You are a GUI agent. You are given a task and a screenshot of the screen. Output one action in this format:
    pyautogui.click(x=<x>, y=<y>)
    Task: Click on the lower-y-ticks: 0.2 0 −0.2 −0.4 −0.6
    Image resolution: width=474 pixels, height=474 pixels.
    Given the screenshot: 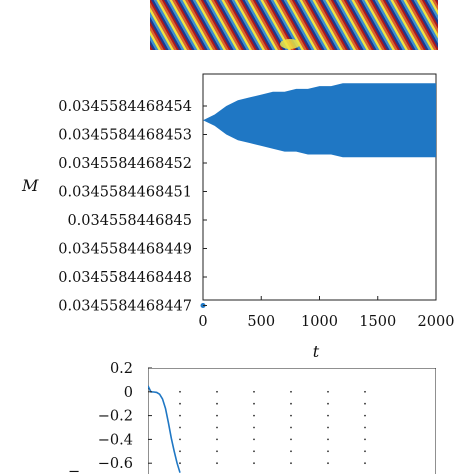 What is the action you would take?
    pyautogui.click(x=125, y=416)
    